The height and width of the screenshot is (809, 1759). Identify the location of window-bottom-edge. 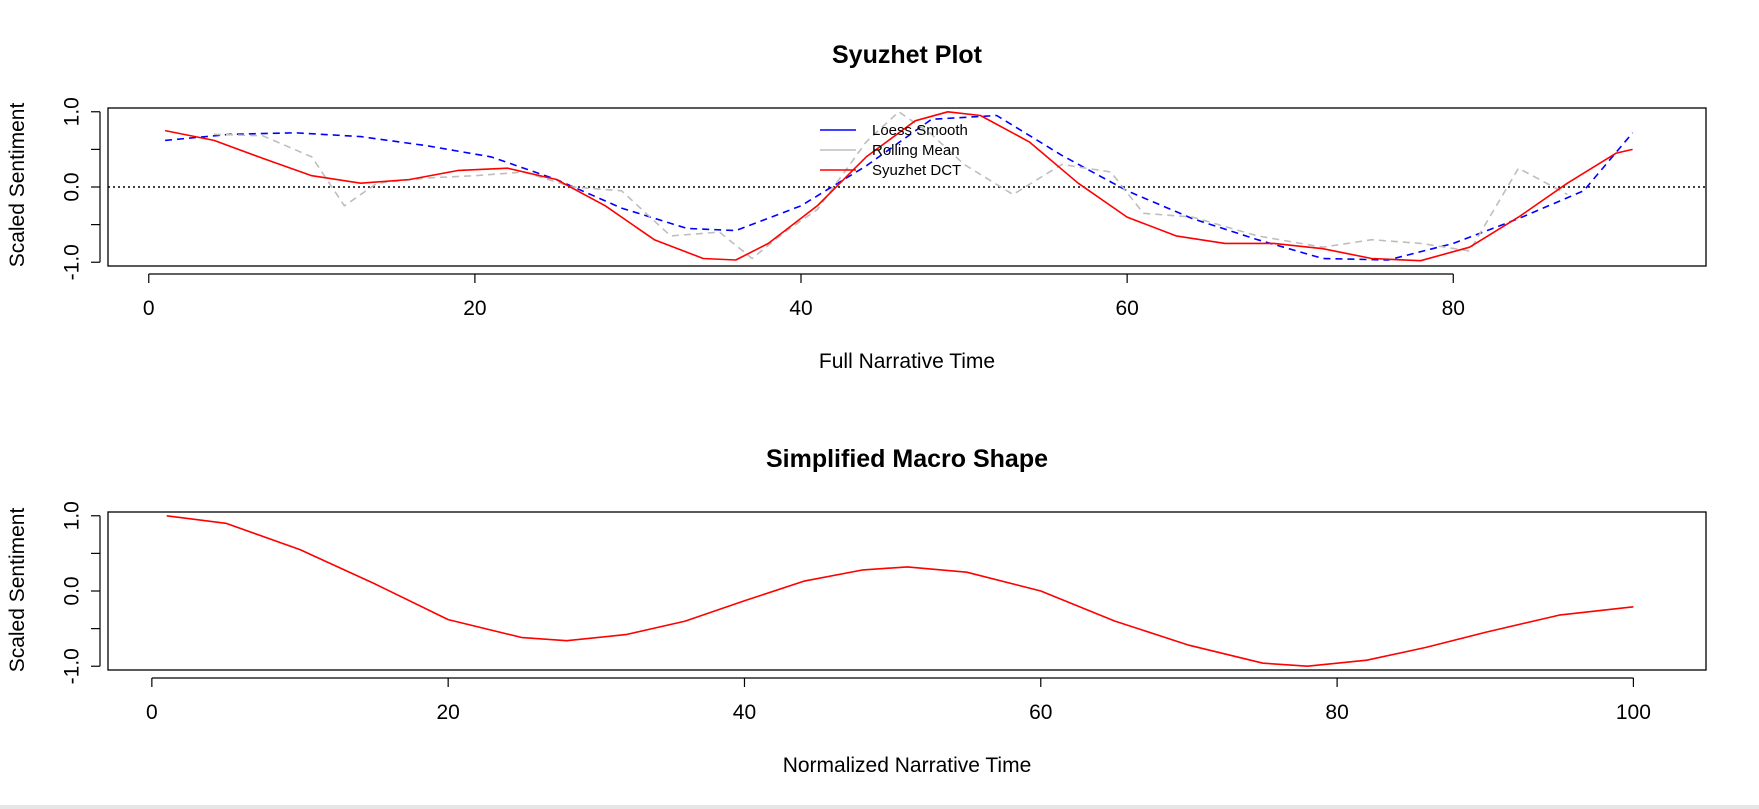
(879, 807).